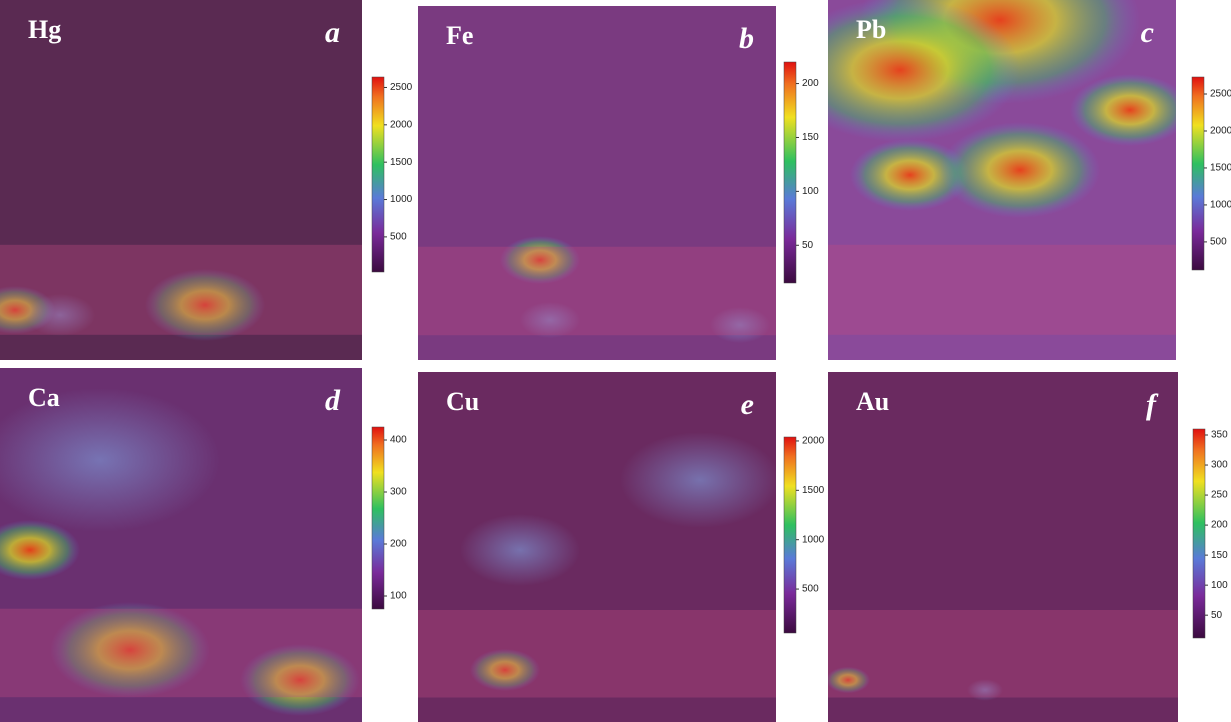  Describe the element at coordinates (1219, 435) in the screenshot. I see `colorbar-tick-label: 350` at that location.